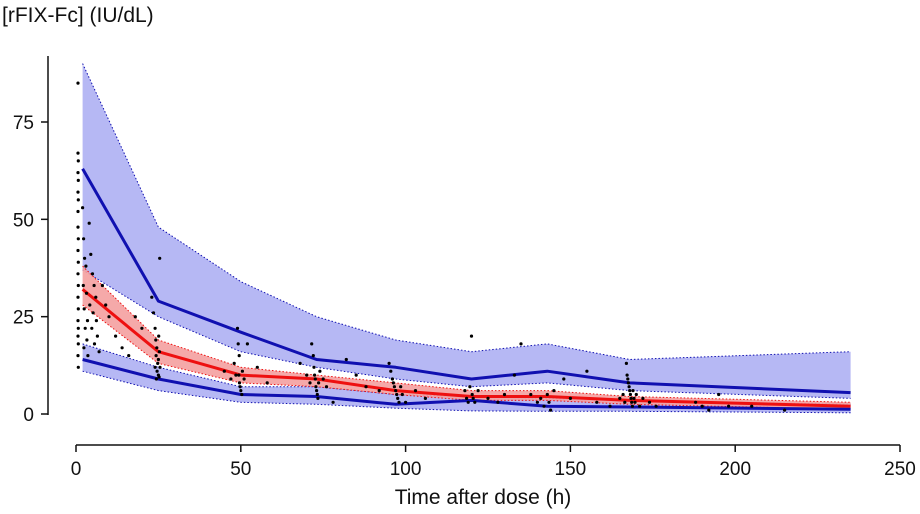 This screenshot has height=514, width=920. What do you see at coordinates (240, 469) in the screenshot?
I see `x-tick-label: 50` at bounding box center [240, 469].